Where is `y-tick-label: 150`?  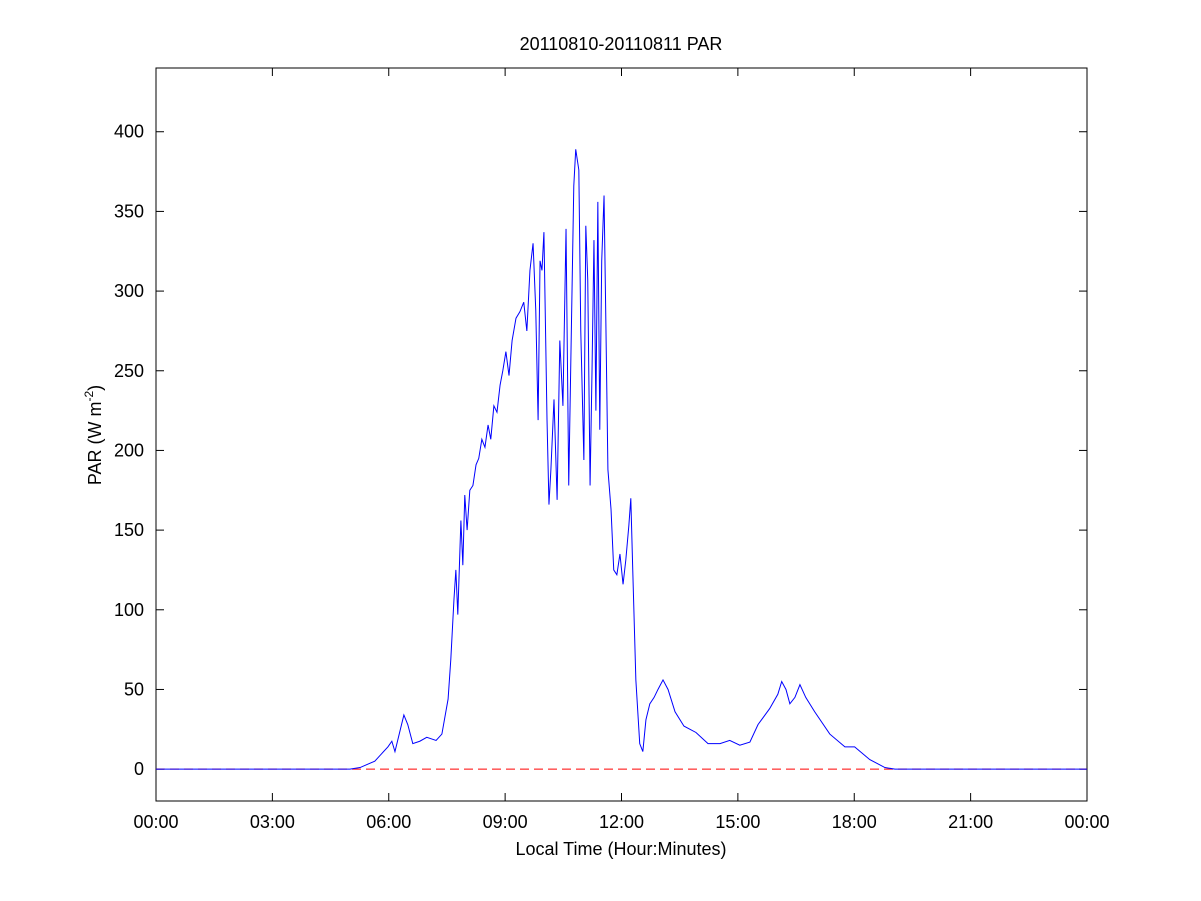
y-tick-label: 150 is located at coordinates (129, 530).